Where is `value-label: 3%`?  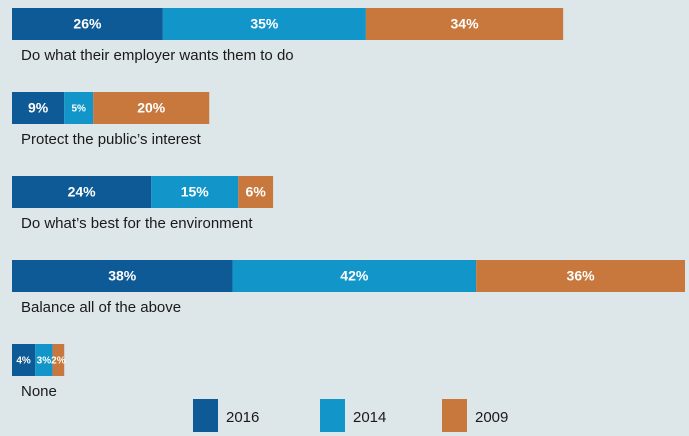 value-label: 3% is located at coordinates (44, 361).